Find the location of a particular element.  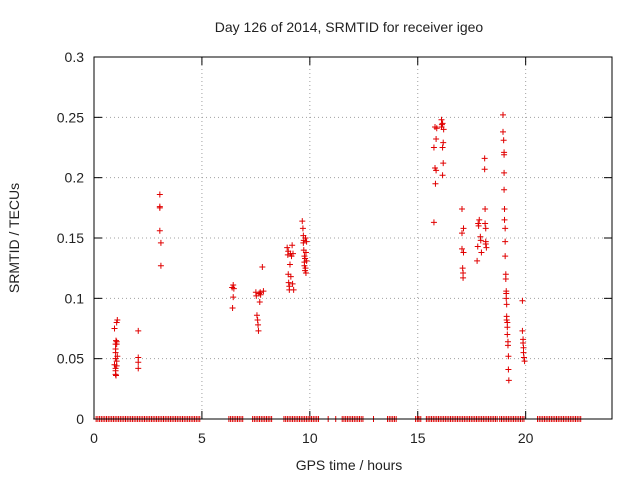

y-axis-label: SRMTID / TECUs is located at coordinates (14, 238).